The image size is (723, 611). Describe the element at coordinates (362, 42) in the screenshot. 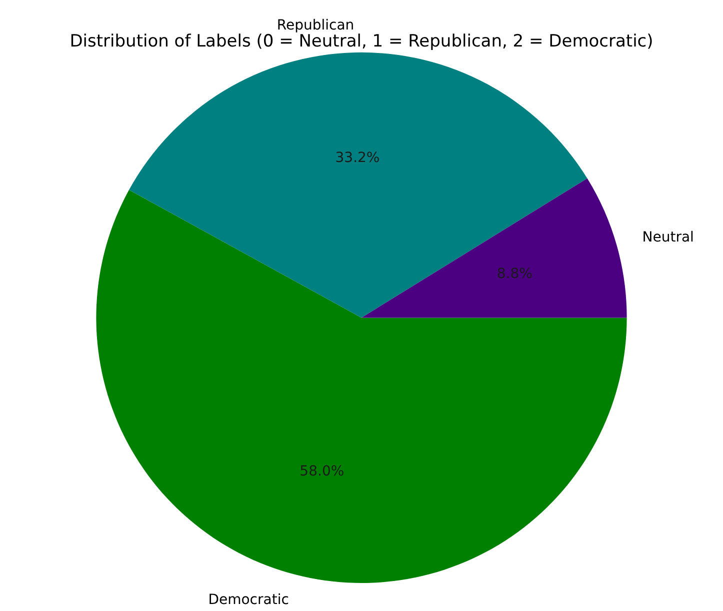

I see `text: Distribution of Labels (0 = Neutral, 1 = Republican, 2 = Democratic)` at that location.